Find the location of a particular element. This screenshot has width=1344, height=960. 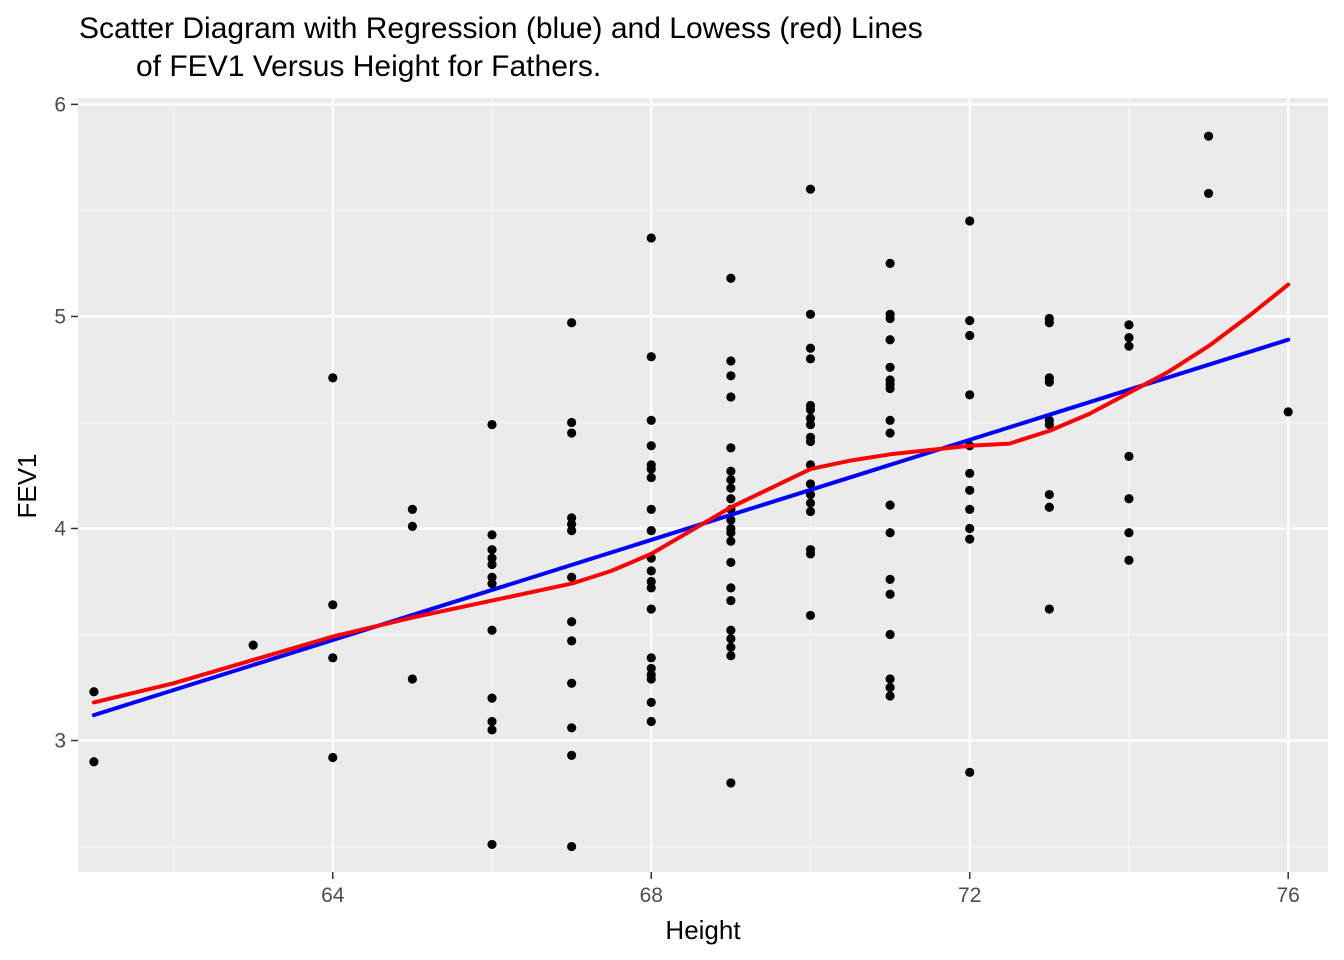

chart-title-line-2: of FEV1 Versus Height for Fathers. is located at coordinates (369, 66).